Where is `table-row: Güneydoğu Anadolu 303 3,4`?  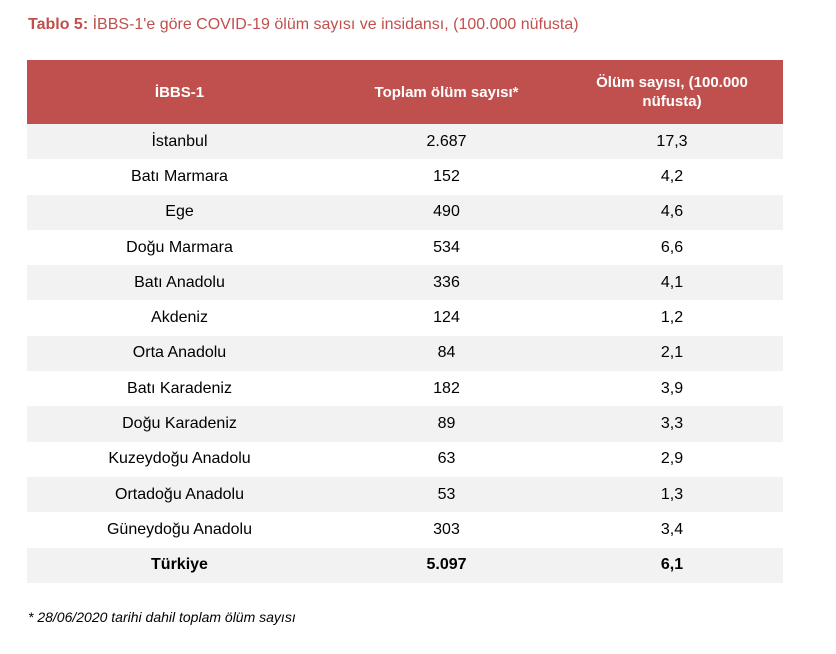
table-row: Güneydoğu Anadolu 303 3,4 is located at coordinates (405, 530).